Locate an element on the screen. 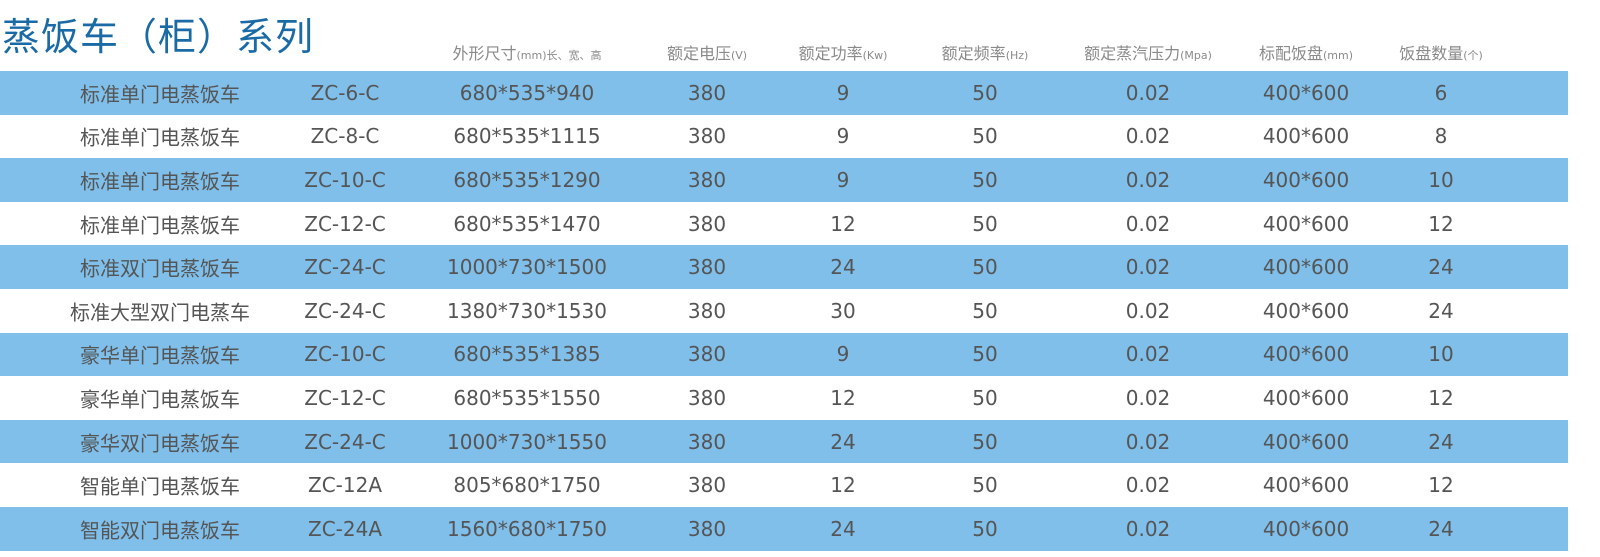  table-cell: 标准大型双门电蒸车 is located at coordinates (160, 312).